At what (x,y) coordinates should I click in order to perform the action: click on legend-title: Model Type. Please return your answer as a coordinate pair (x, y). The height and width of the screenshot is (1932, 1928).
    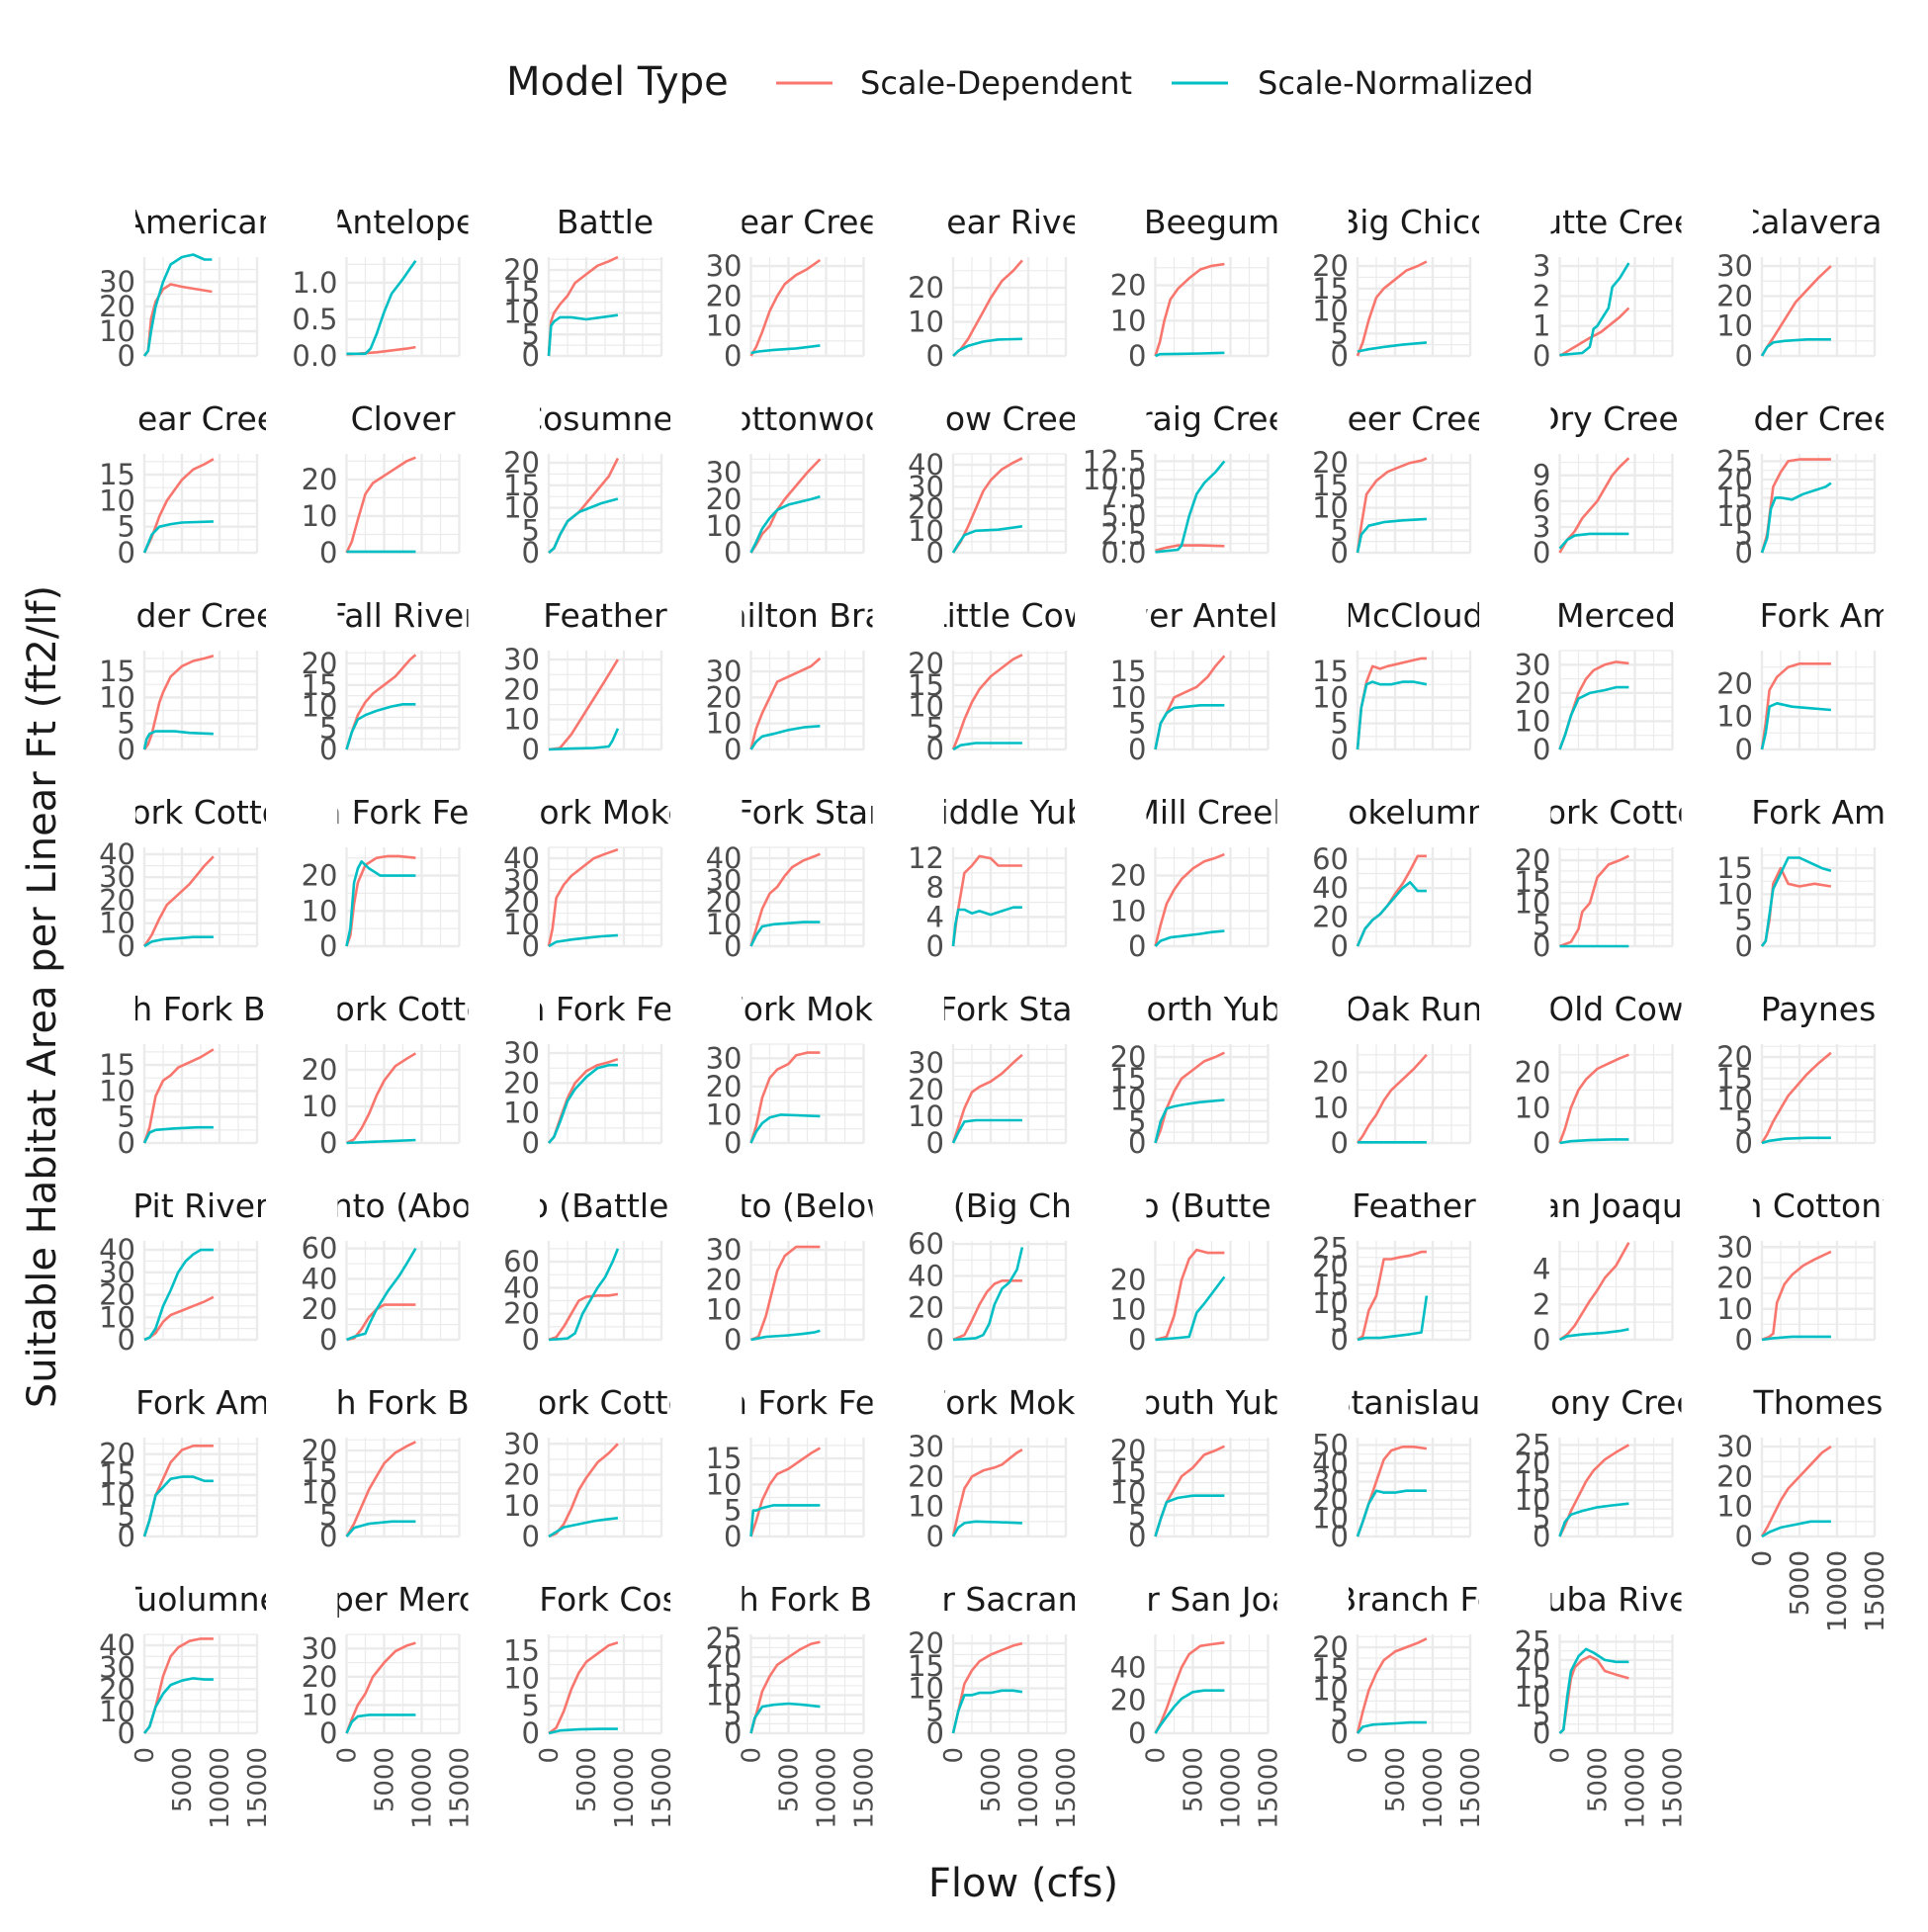
    Looking at the image, I should click on (617, 82).